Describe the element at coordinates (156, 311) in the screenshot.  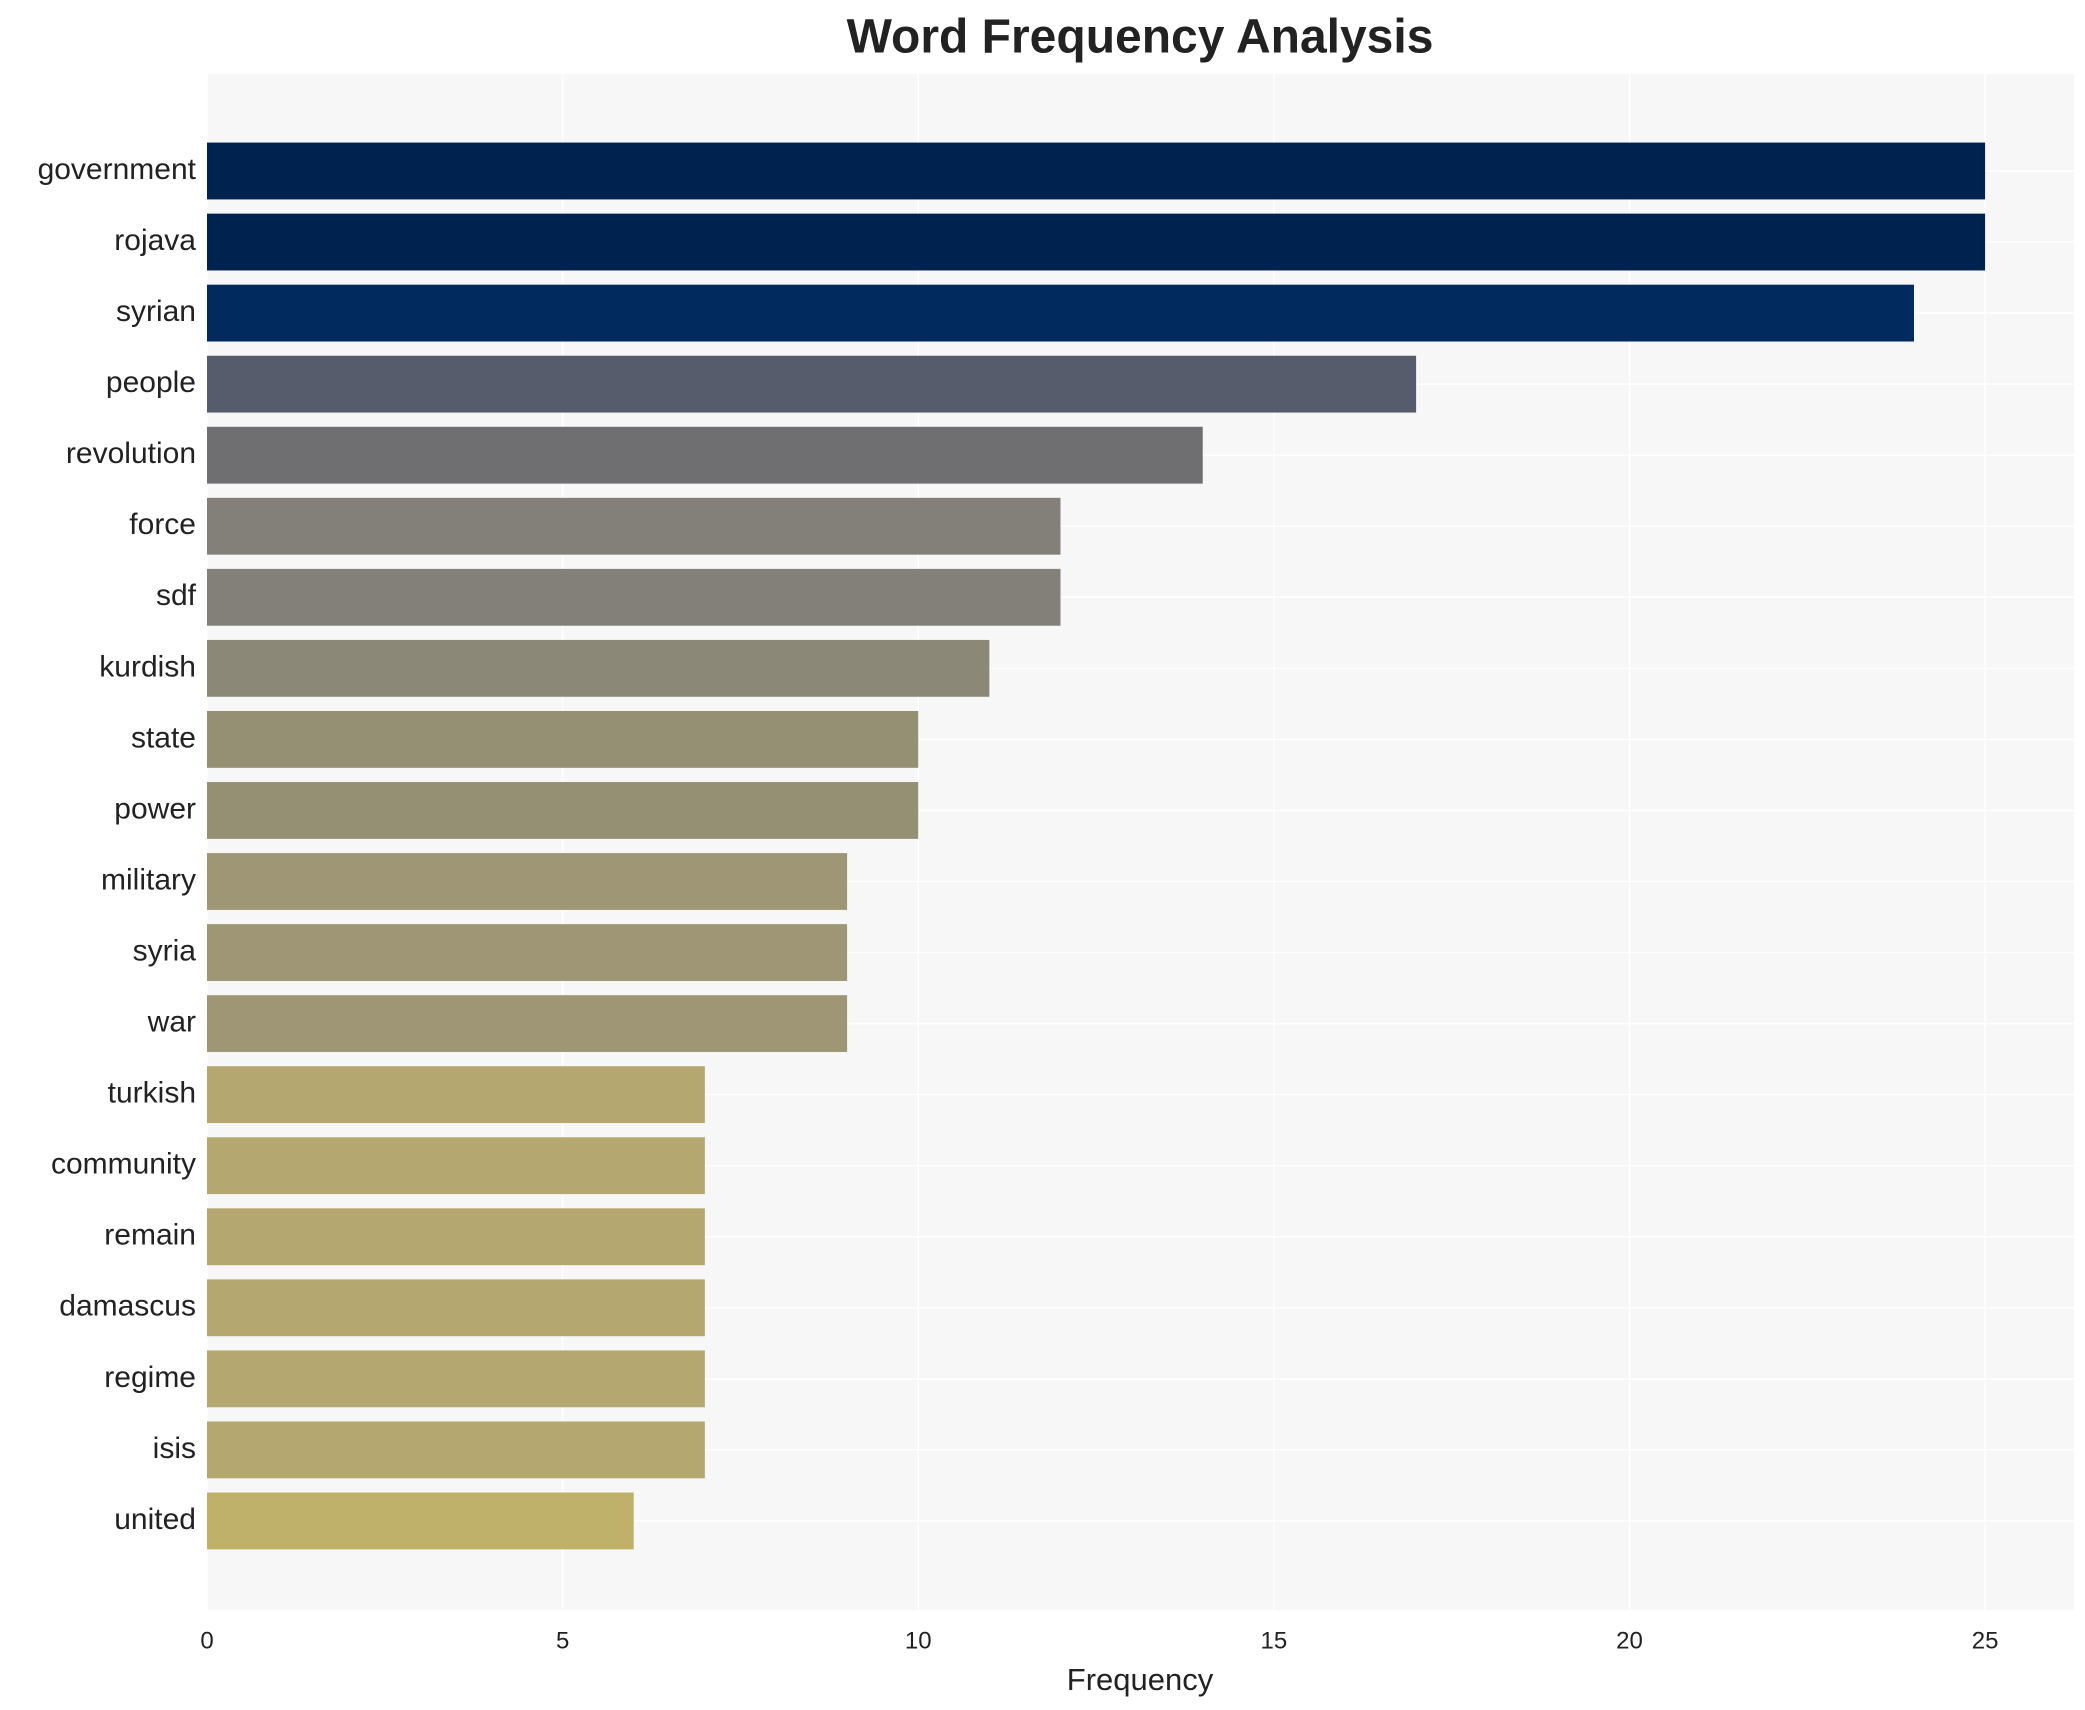
I see `y-tick-label: syrian` at that location.